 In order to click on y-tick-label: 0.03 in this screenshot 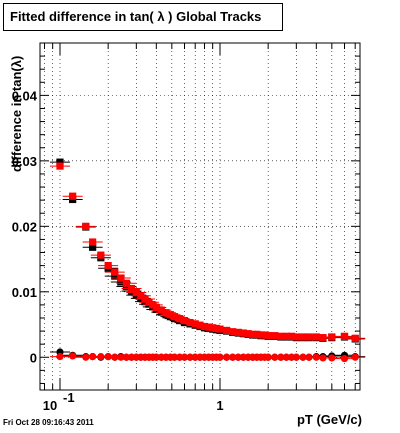, I will do `click(24, 161)`.